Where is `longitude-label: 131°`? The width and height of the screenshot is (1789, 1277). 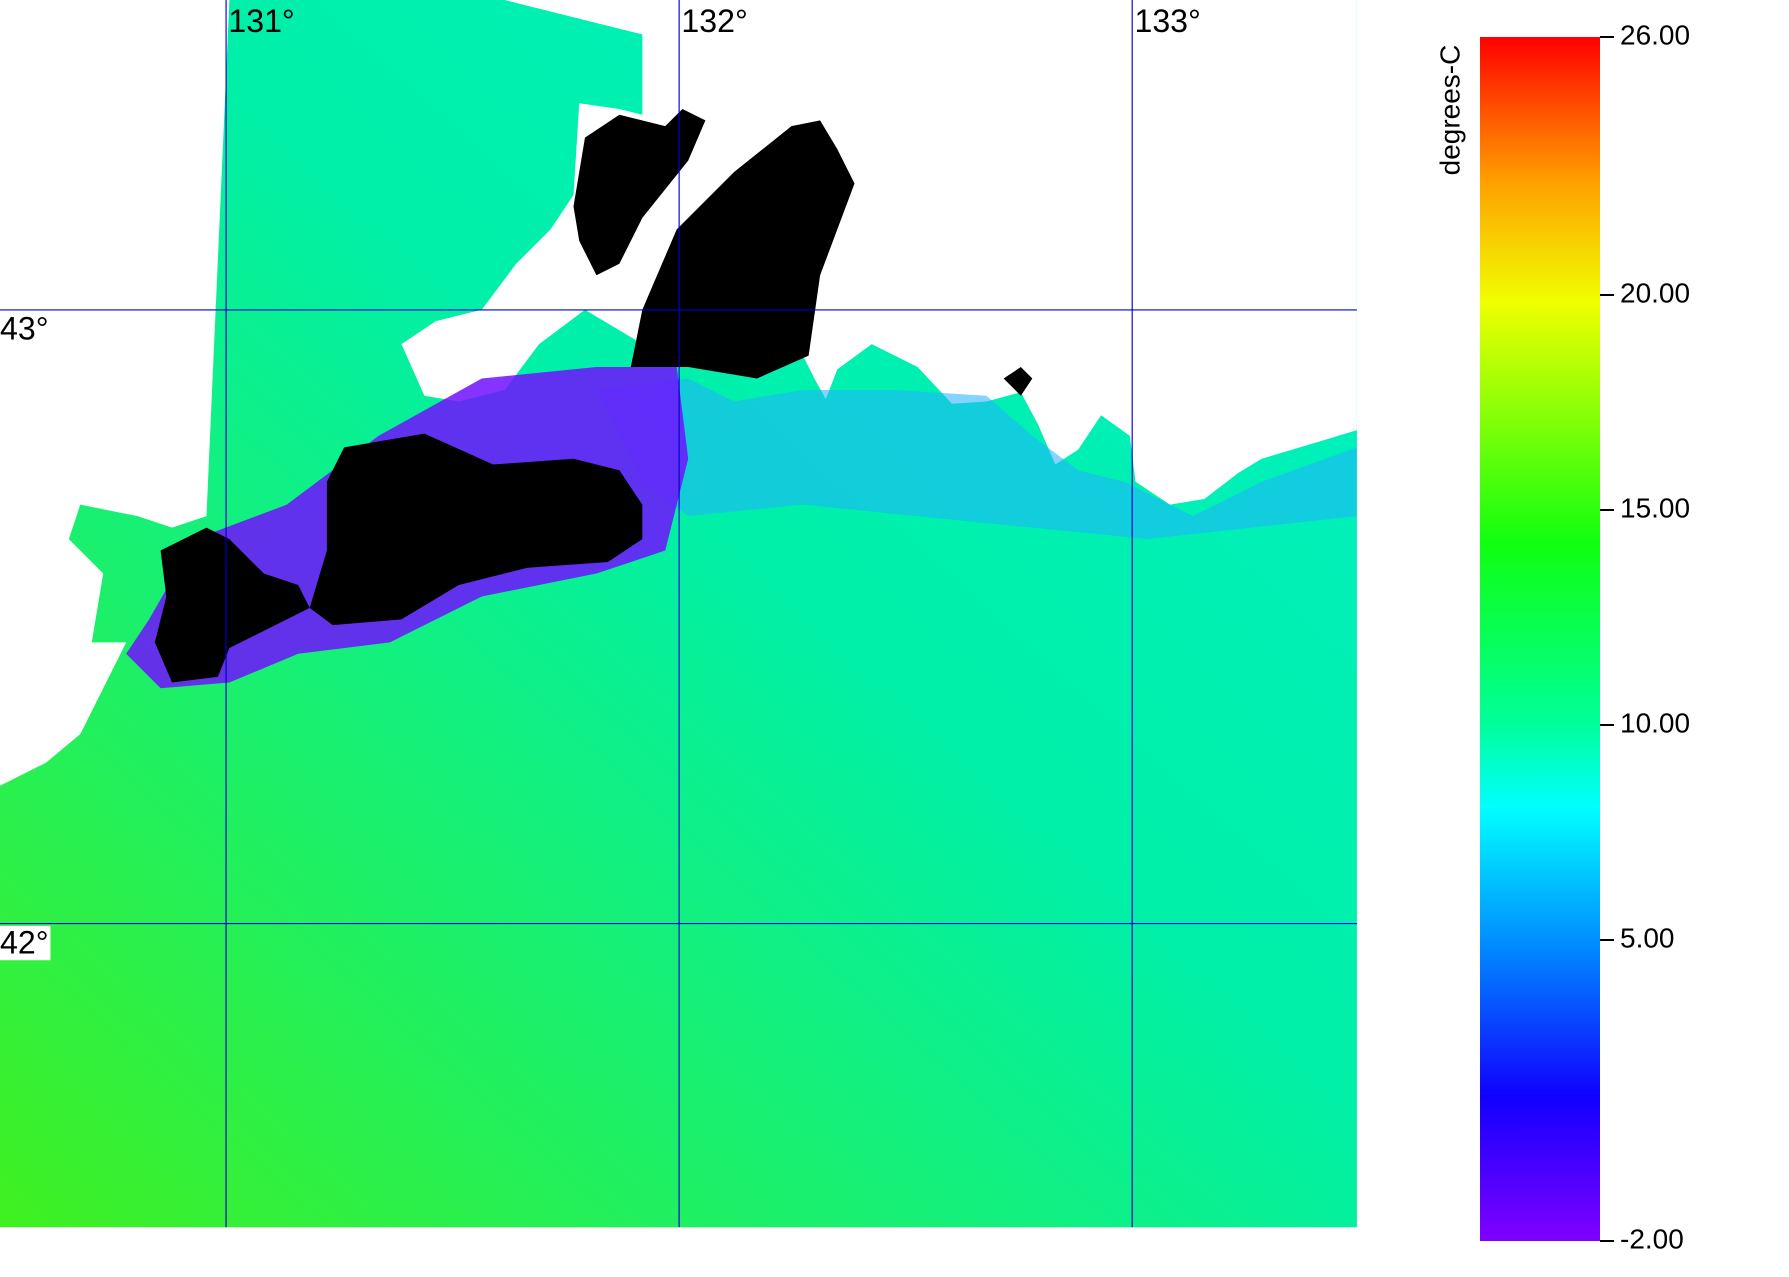
longitude-label: 131° is located at coordinates (261, 21).